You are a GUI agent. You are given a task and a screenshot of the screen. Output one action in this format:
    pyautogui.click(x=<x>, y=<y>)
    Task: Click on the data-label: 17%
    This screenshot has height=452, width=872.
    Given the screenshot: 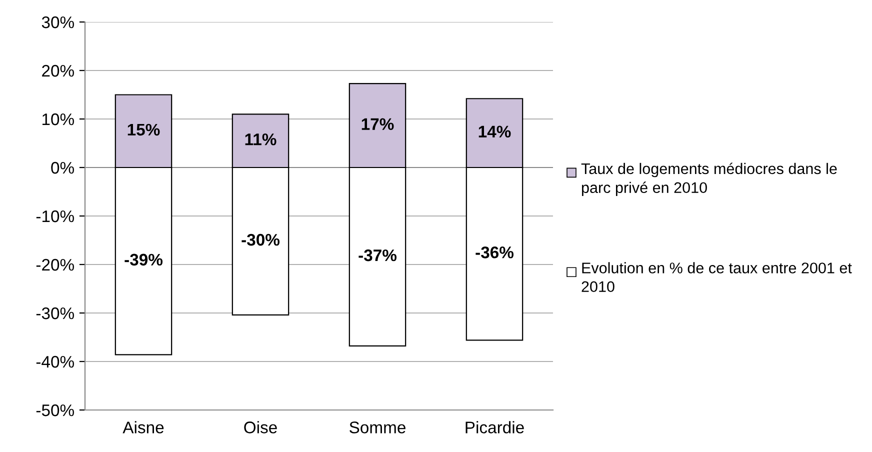 What is the action you would take?
    pyautogui.click(x=378, y=124)
    